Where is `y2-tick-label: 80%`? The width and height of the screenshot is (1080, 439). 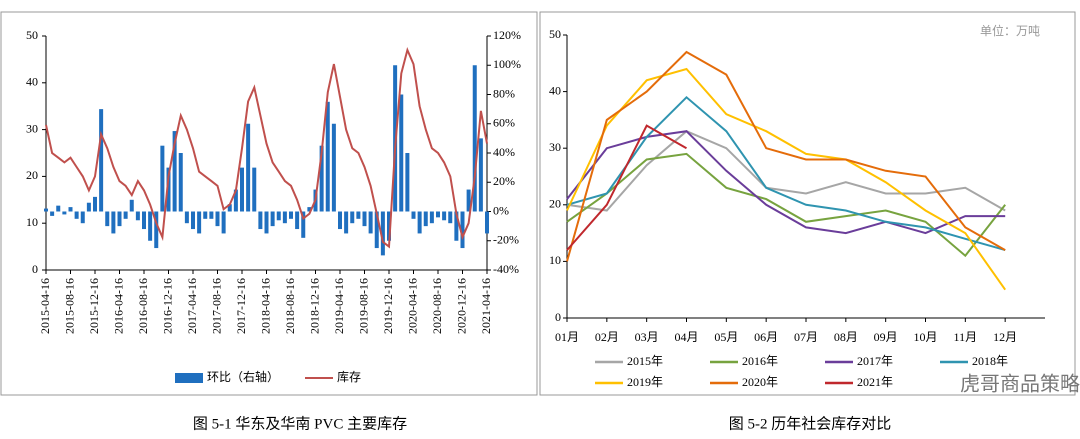 y2-tick-label: 80% is located at coordinates (504, 93).